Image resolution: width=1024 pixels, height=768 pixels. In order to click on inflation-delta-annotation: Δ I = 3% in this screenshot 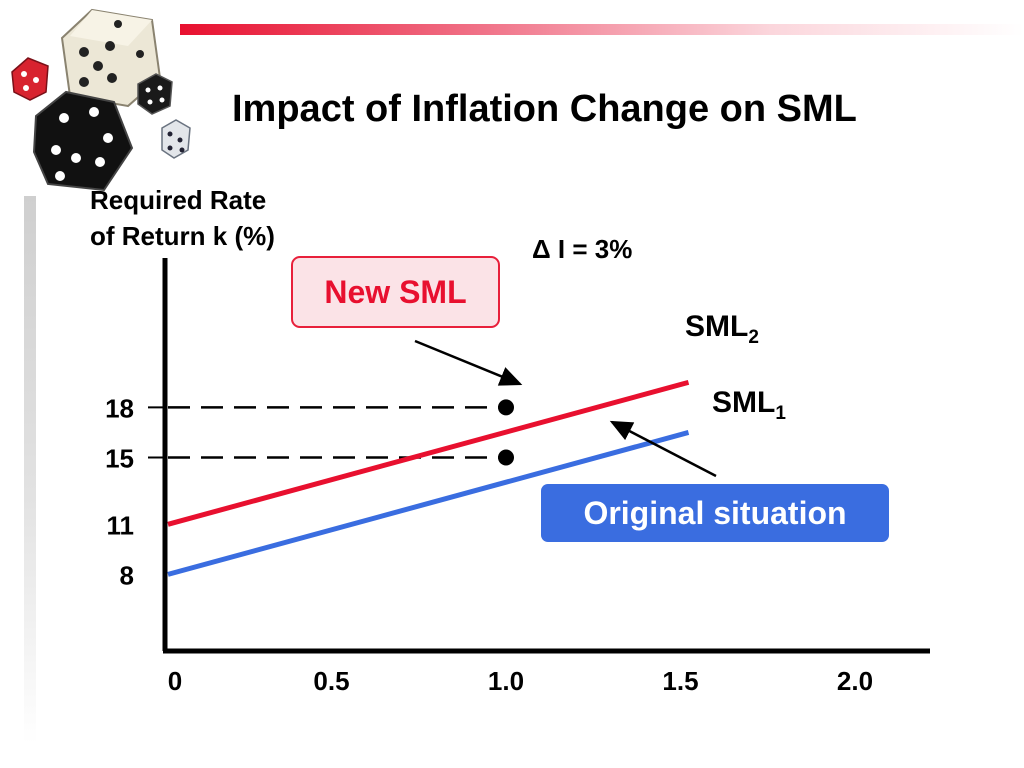, I will do `click(582, 249)`.